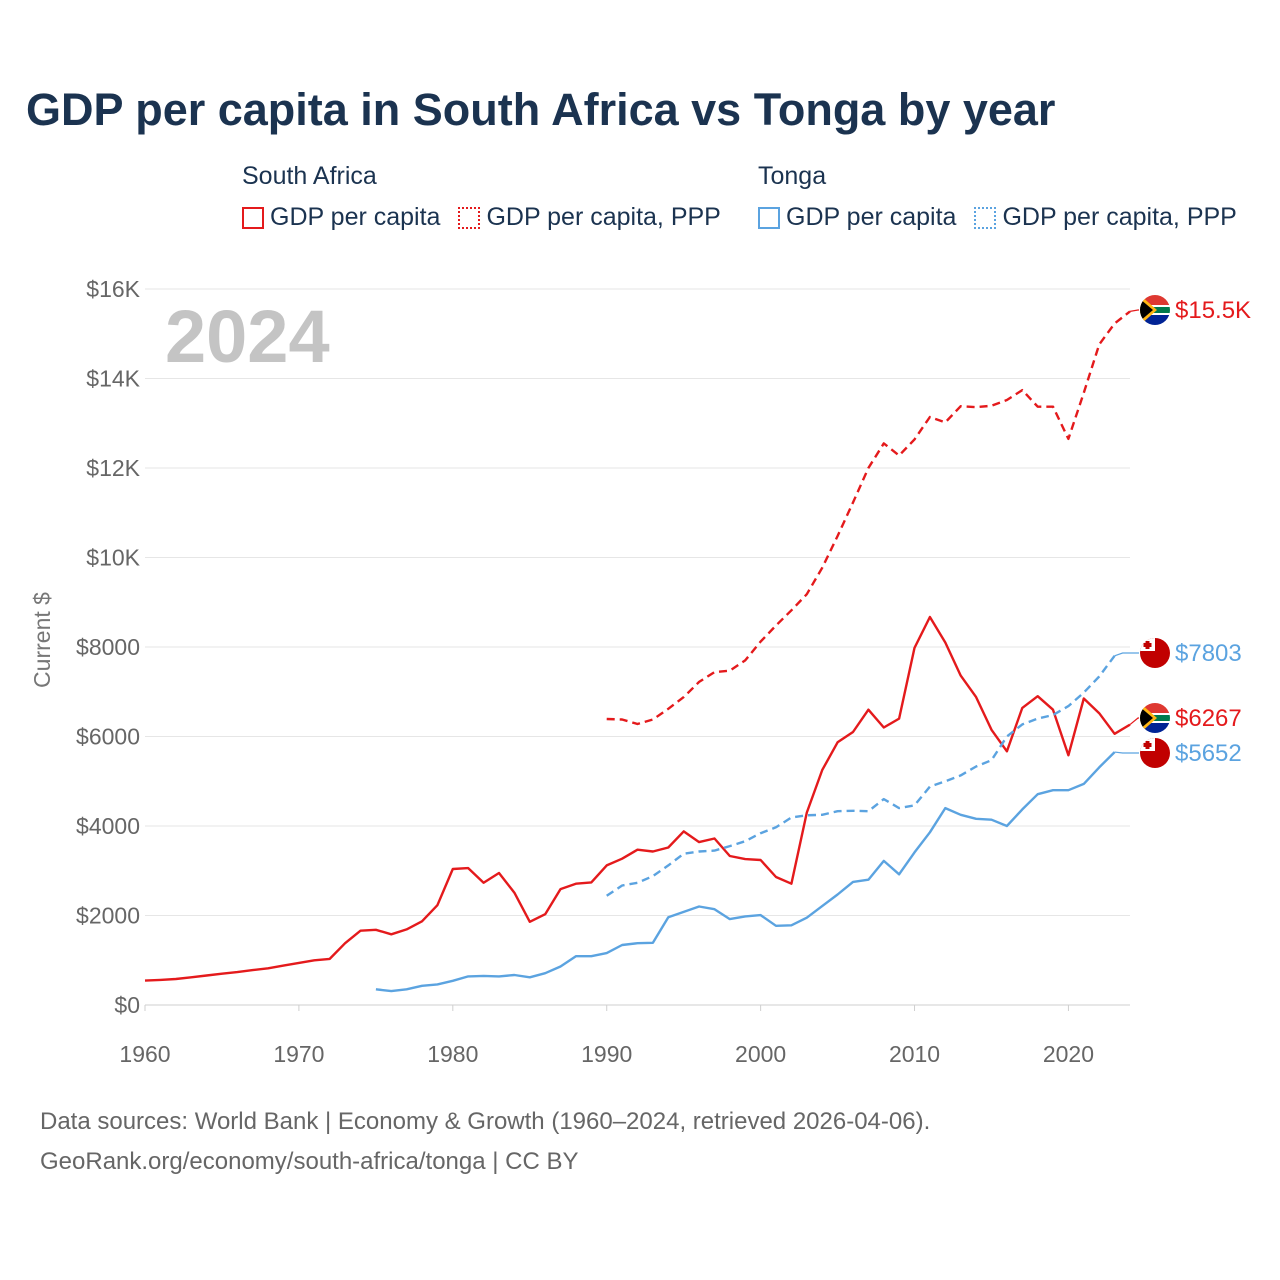  I want to click on end-value-label: $5652, so click(1208, 753).